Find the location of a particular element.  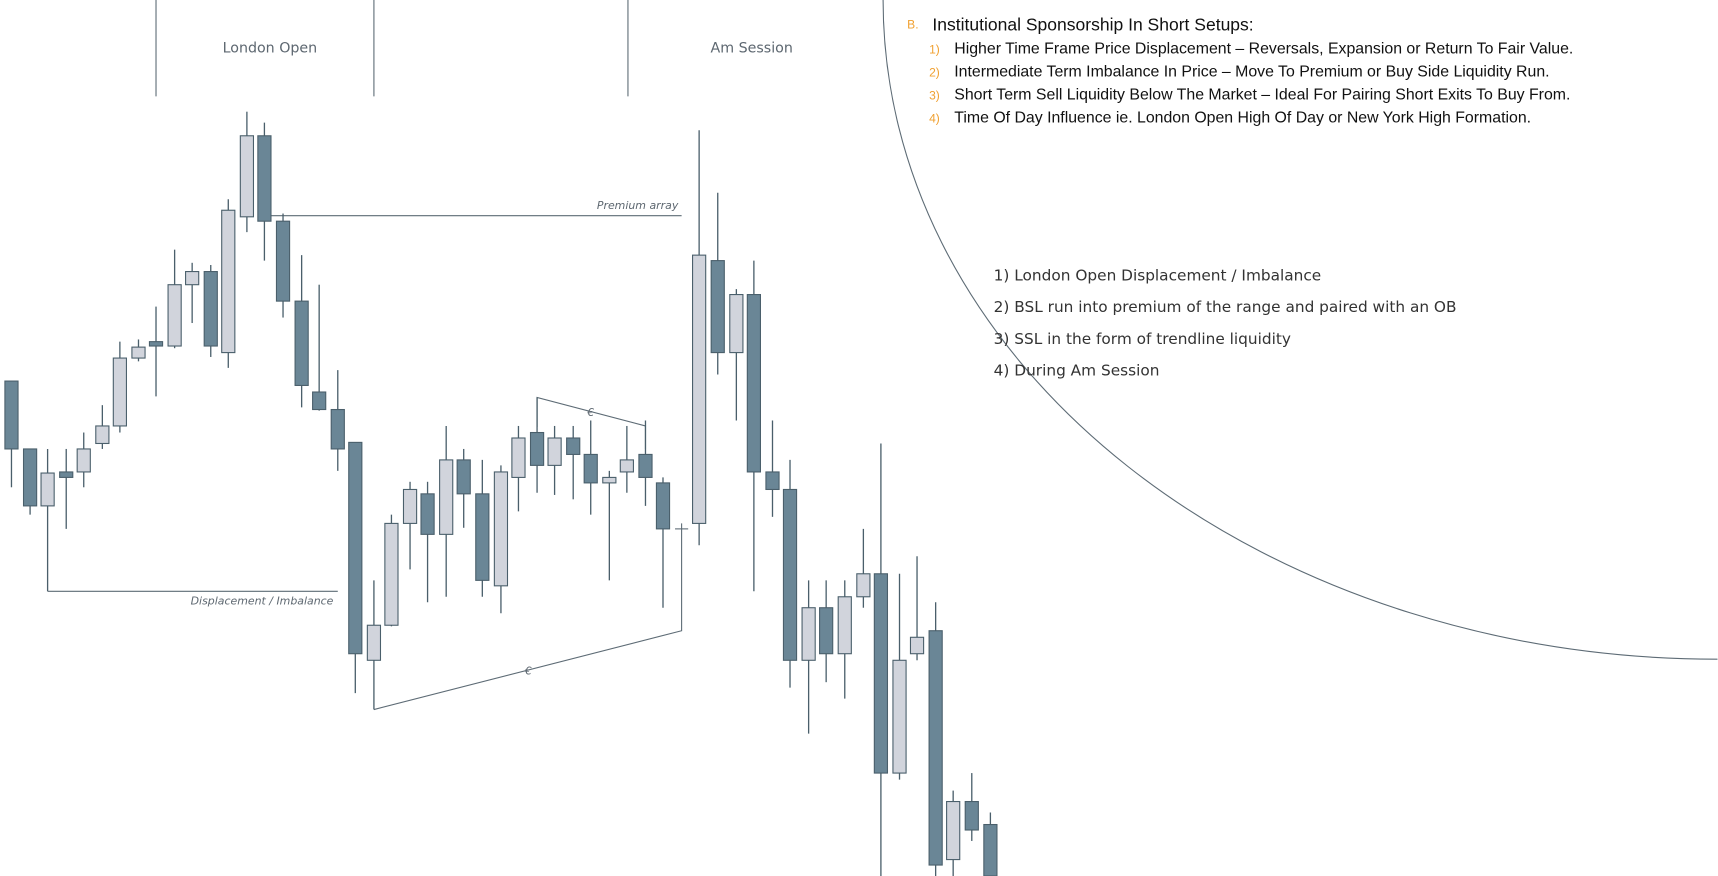

item-number: 1) is located at coordinates (934, 50).